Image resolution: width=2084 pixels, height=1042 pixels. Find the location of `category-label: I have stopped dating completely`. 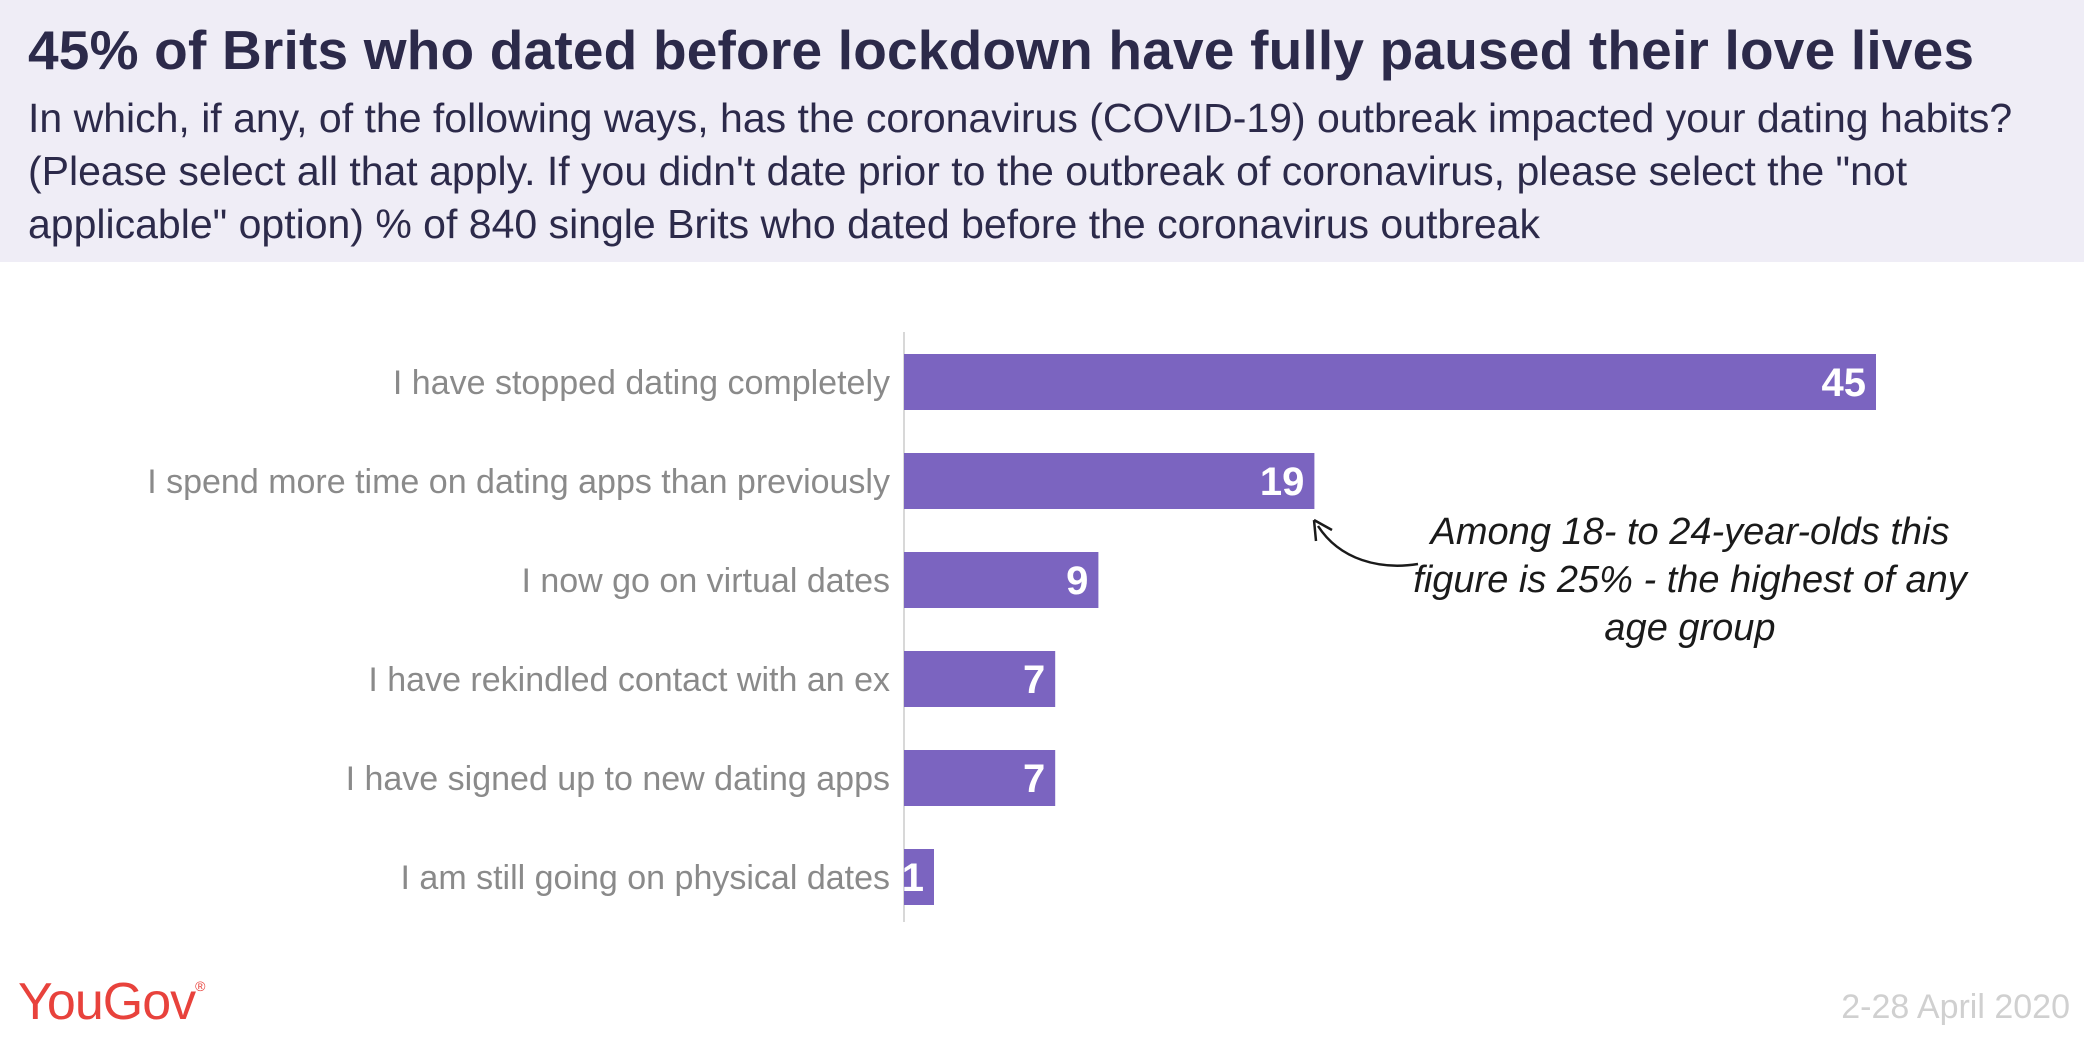

category-label: I have stopped dating completely is located at coordinates (641, 383).